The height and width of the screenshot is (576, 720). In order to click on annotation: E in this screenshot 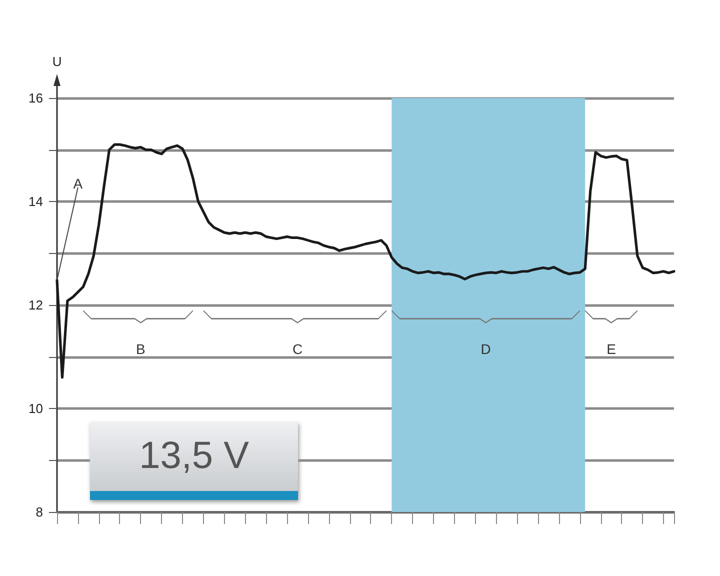, I will do `click(611, 348)`.